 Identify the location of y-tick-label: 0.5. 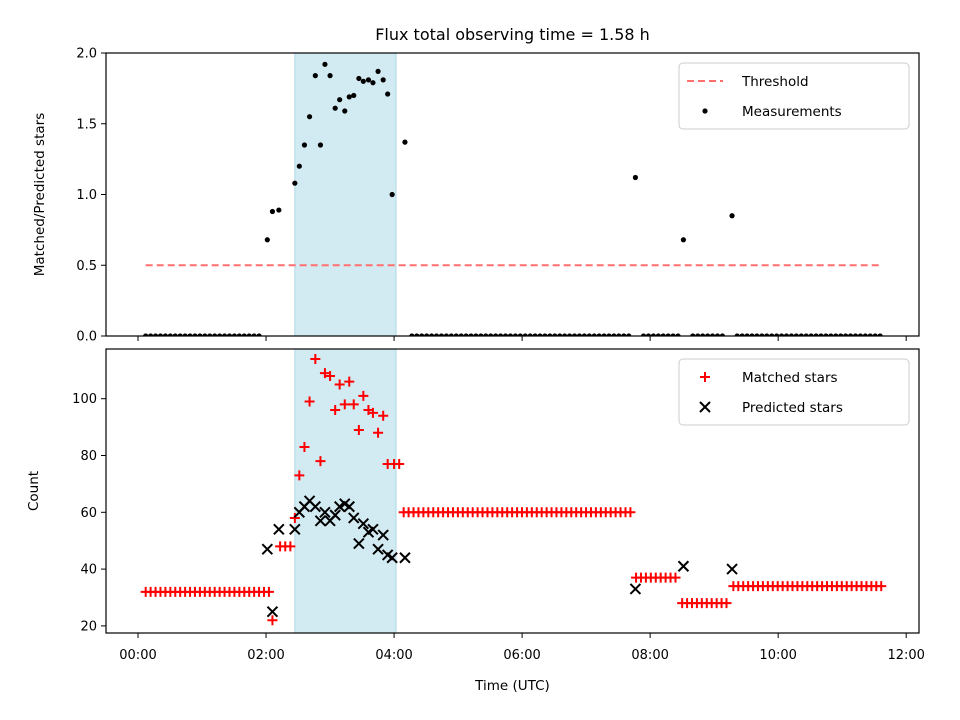
(86, 266).